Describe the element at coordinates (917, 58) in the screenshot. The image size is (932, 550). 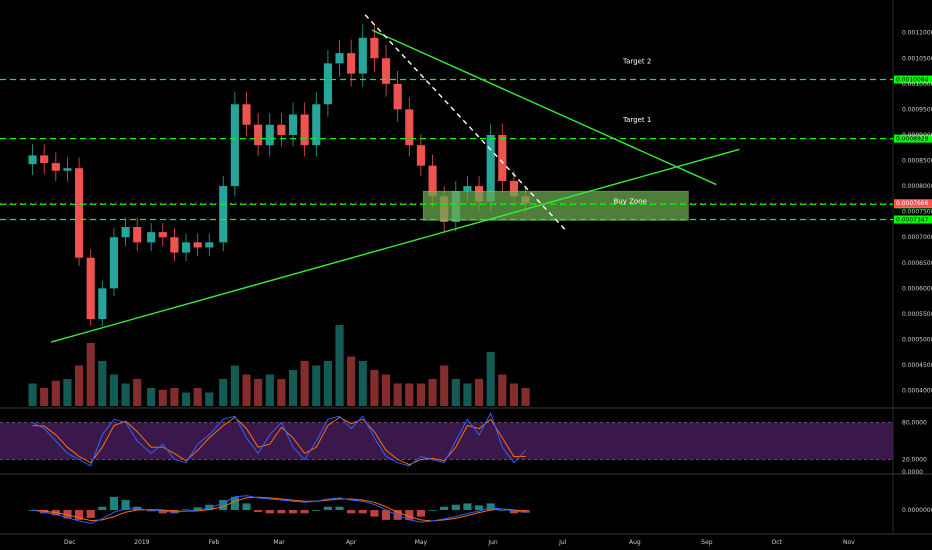
I see `price-tick-label: 0.0010500` at that location.